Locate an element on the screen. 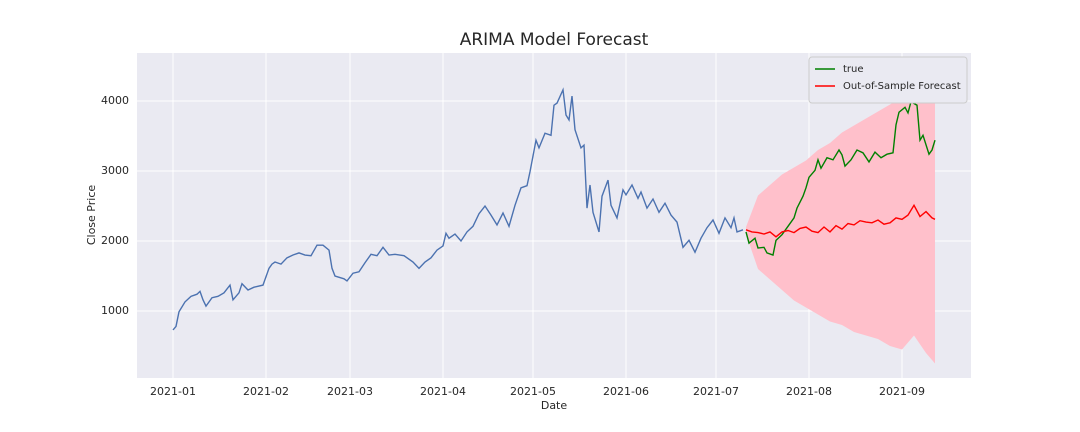 The height and width of the screenshot is (432, 1080). x-axis-label: Date is located at coordinates (554, 405).